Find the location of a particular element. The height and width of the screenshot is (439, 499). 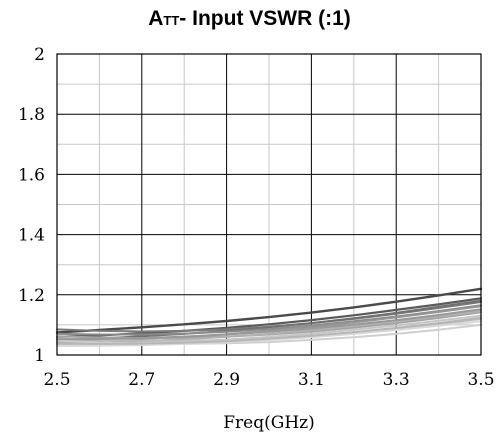

x-tick-label: 2.7 is located at coordinates (141, 380).